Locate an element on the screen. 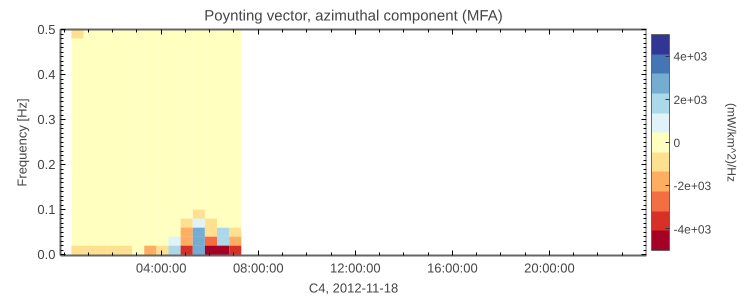  color-bar-title: (mW/km^2)/Hz is located at coordinates (731, 142).